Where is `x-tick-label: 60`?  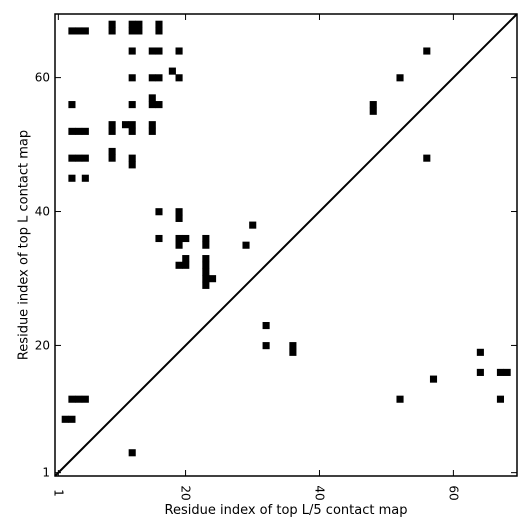 x-tick-label: 60 is located at coordinates (453, 492).